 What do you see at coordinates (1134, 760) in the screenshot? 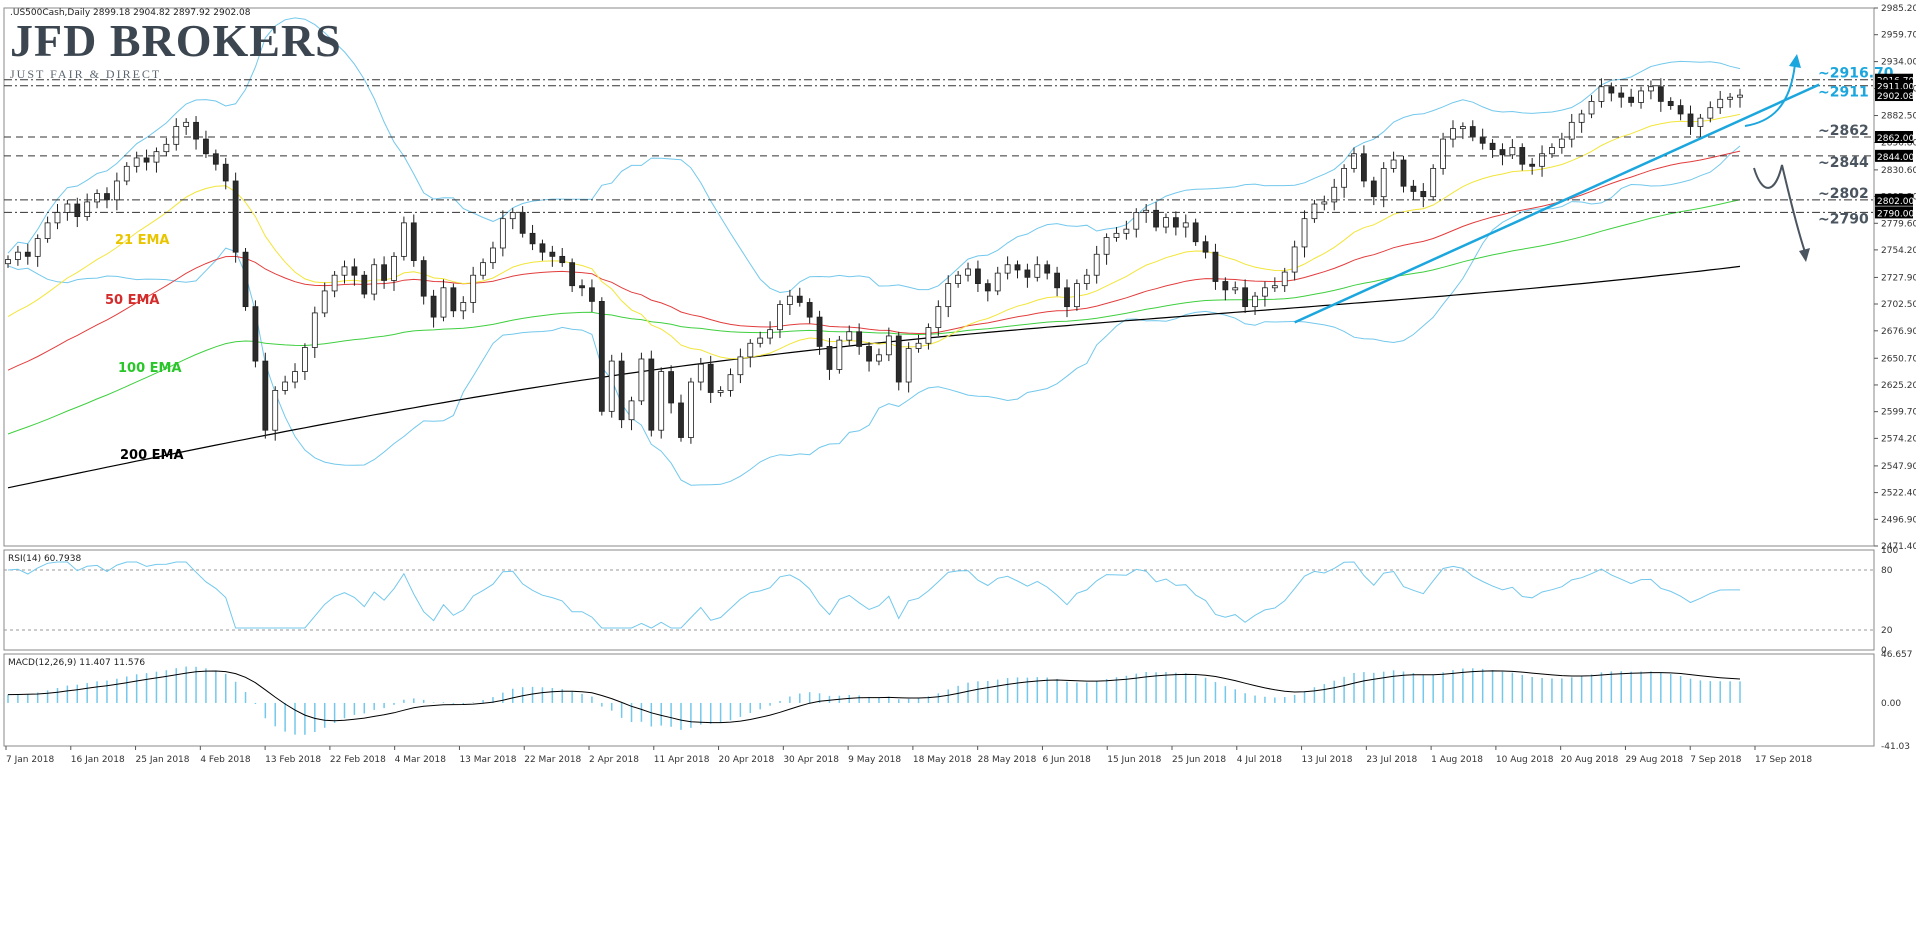
I see `x-tick-label: 15 Jun 2018` at bounding box center [1134, 760].